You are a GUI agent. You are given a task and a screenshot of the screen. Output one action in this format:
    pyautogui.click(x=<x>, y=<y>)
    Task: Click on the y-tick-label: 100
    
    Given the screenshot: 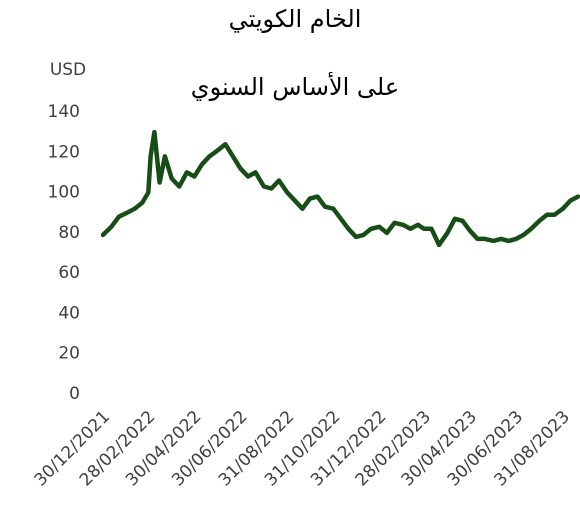 What is the action you would take?
    pyautogui.click(x=64, y=193)
    